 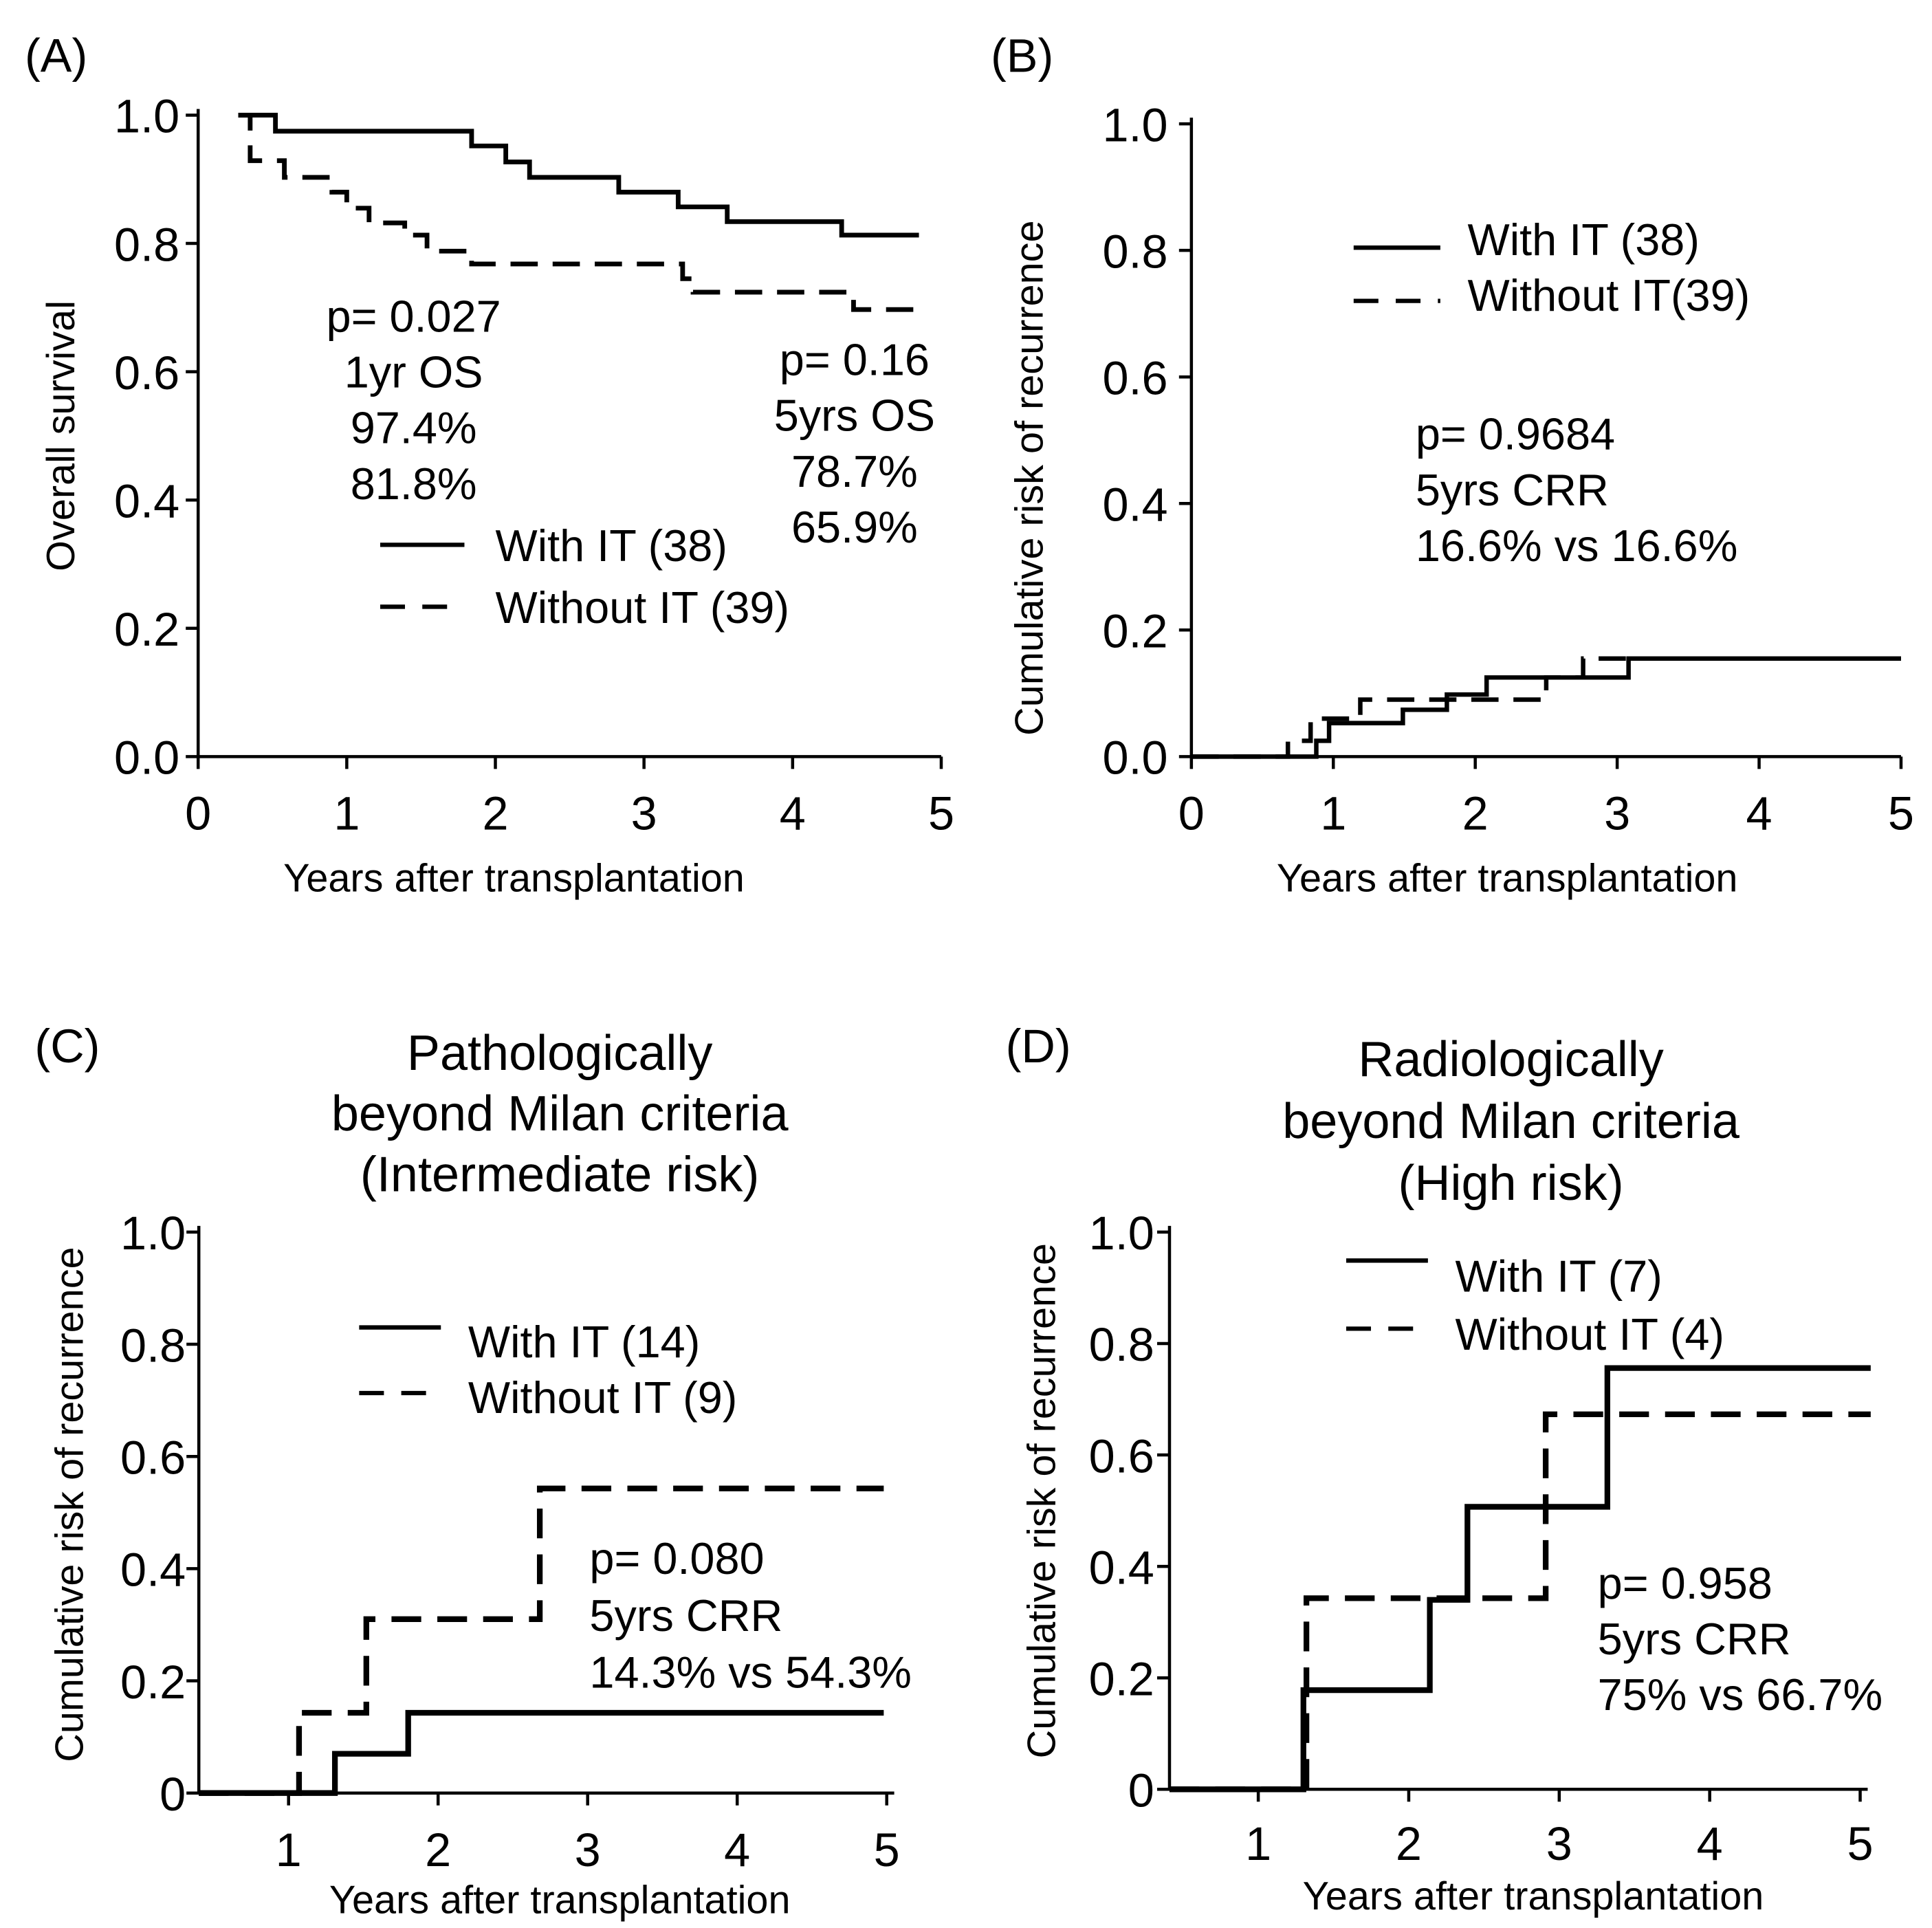 What do you see at coordinates (578, 175) in the screenshot?
I see `panel-a-series-1-step-curve` at bounding box center [578, 175].